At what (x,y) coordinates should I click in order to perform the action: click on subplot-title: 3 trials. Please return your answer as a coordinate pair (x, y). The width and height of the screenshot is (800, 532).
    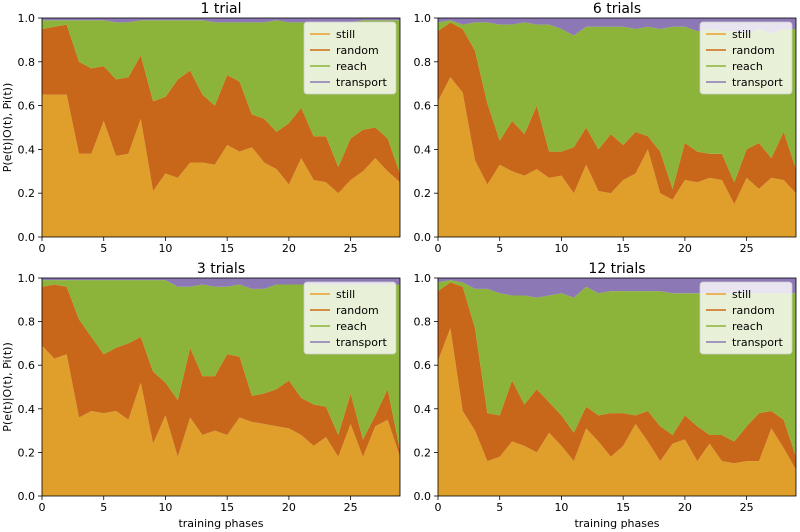
    Looking at the image, I should click on (221, 269).